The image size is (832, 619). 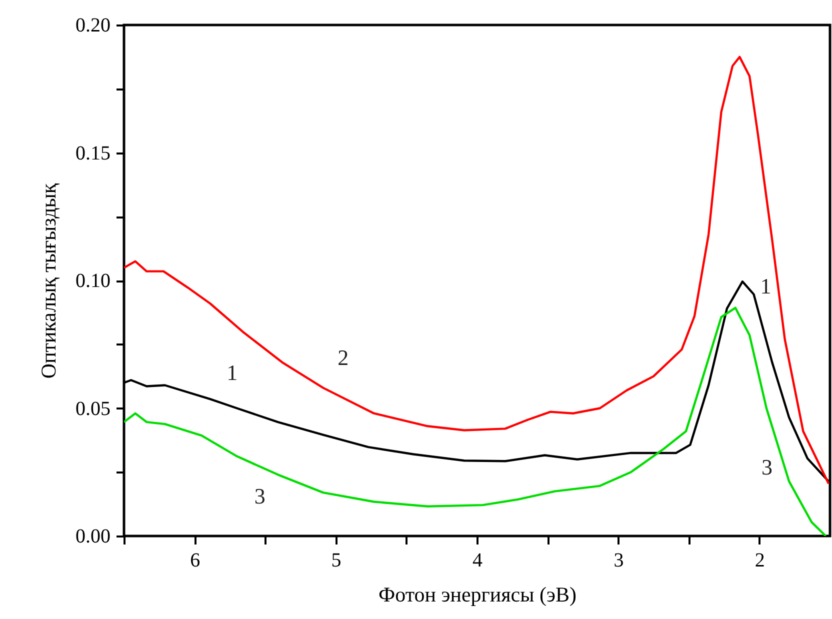 I want to click on x-tick-label: 2, so click(x=759, y=561).